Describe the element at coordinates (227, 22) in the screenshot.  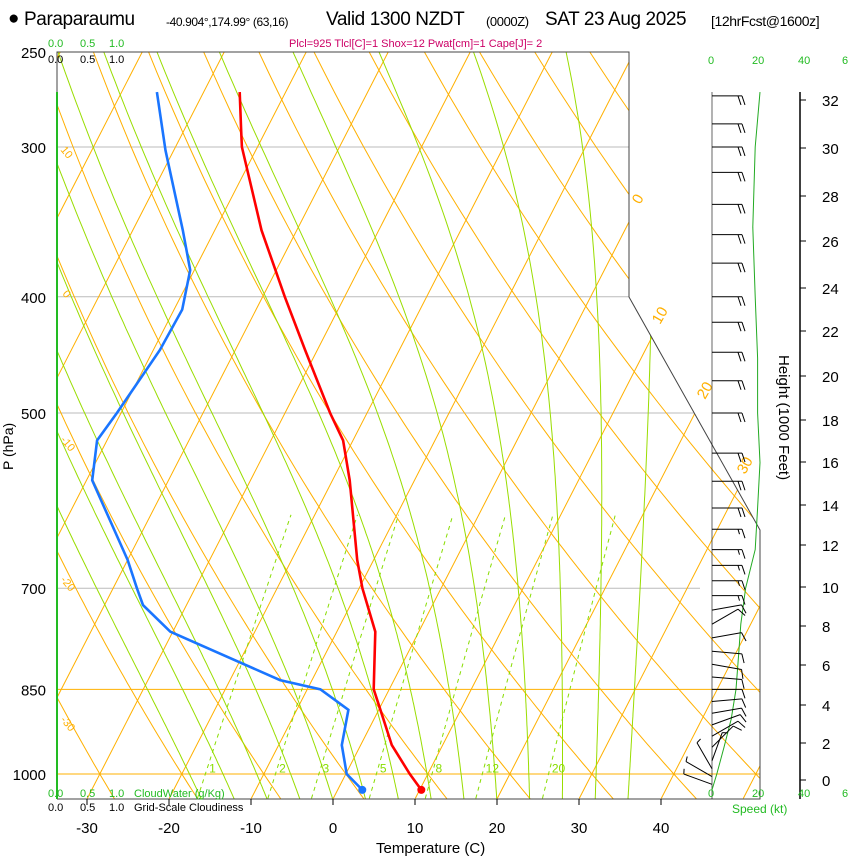
I see `location-coords: -40.904°,174.99° (63,16)` at that location.